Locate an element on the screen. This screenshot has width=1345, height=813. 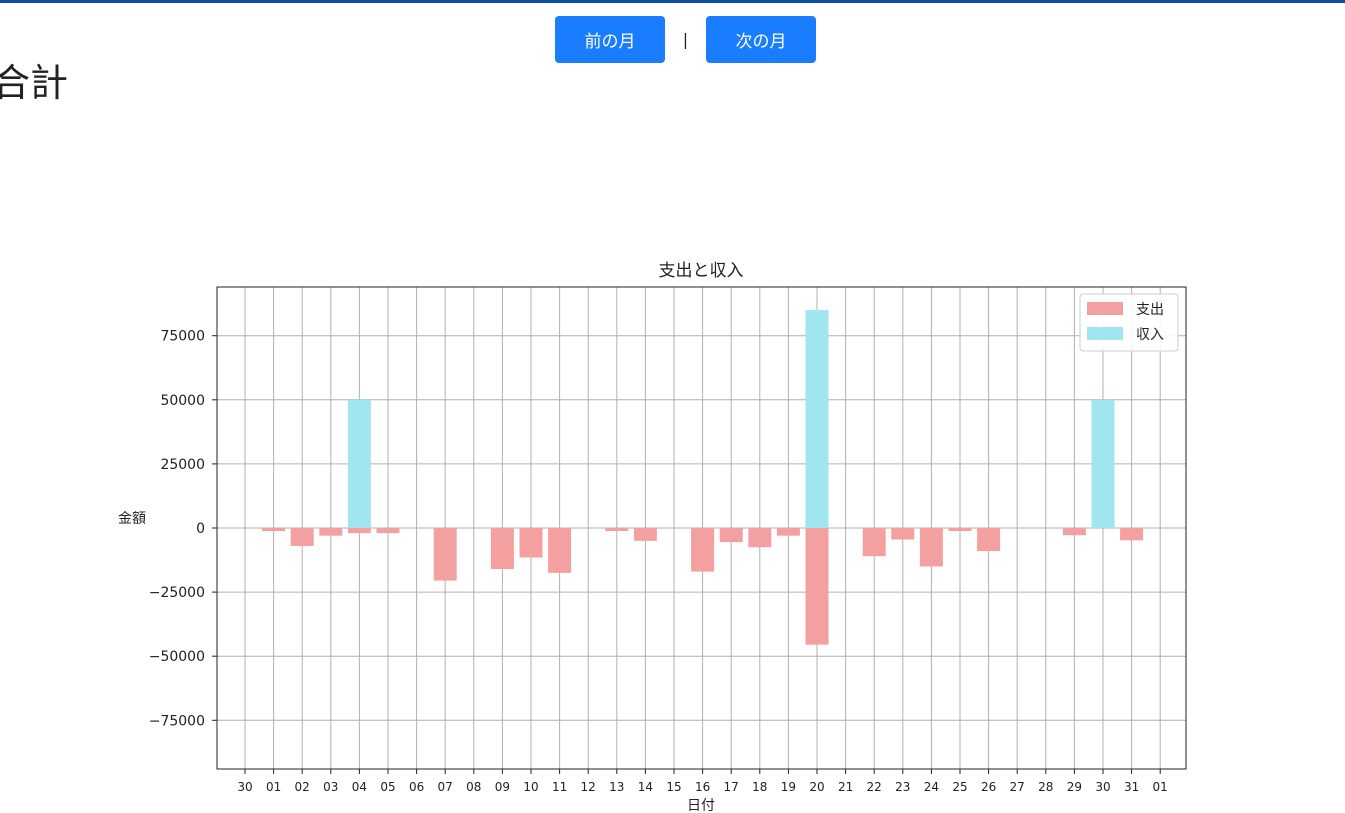
x-tick-label: 27 is located at coordinates (1017, 787).